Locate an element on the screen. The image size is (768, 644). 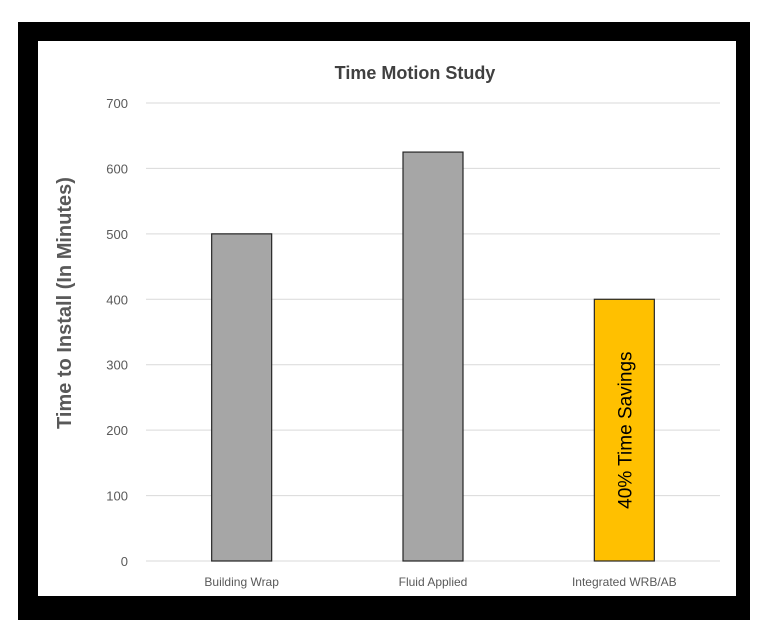
y-tick-label: 400 is located at coordinates (117, 299).